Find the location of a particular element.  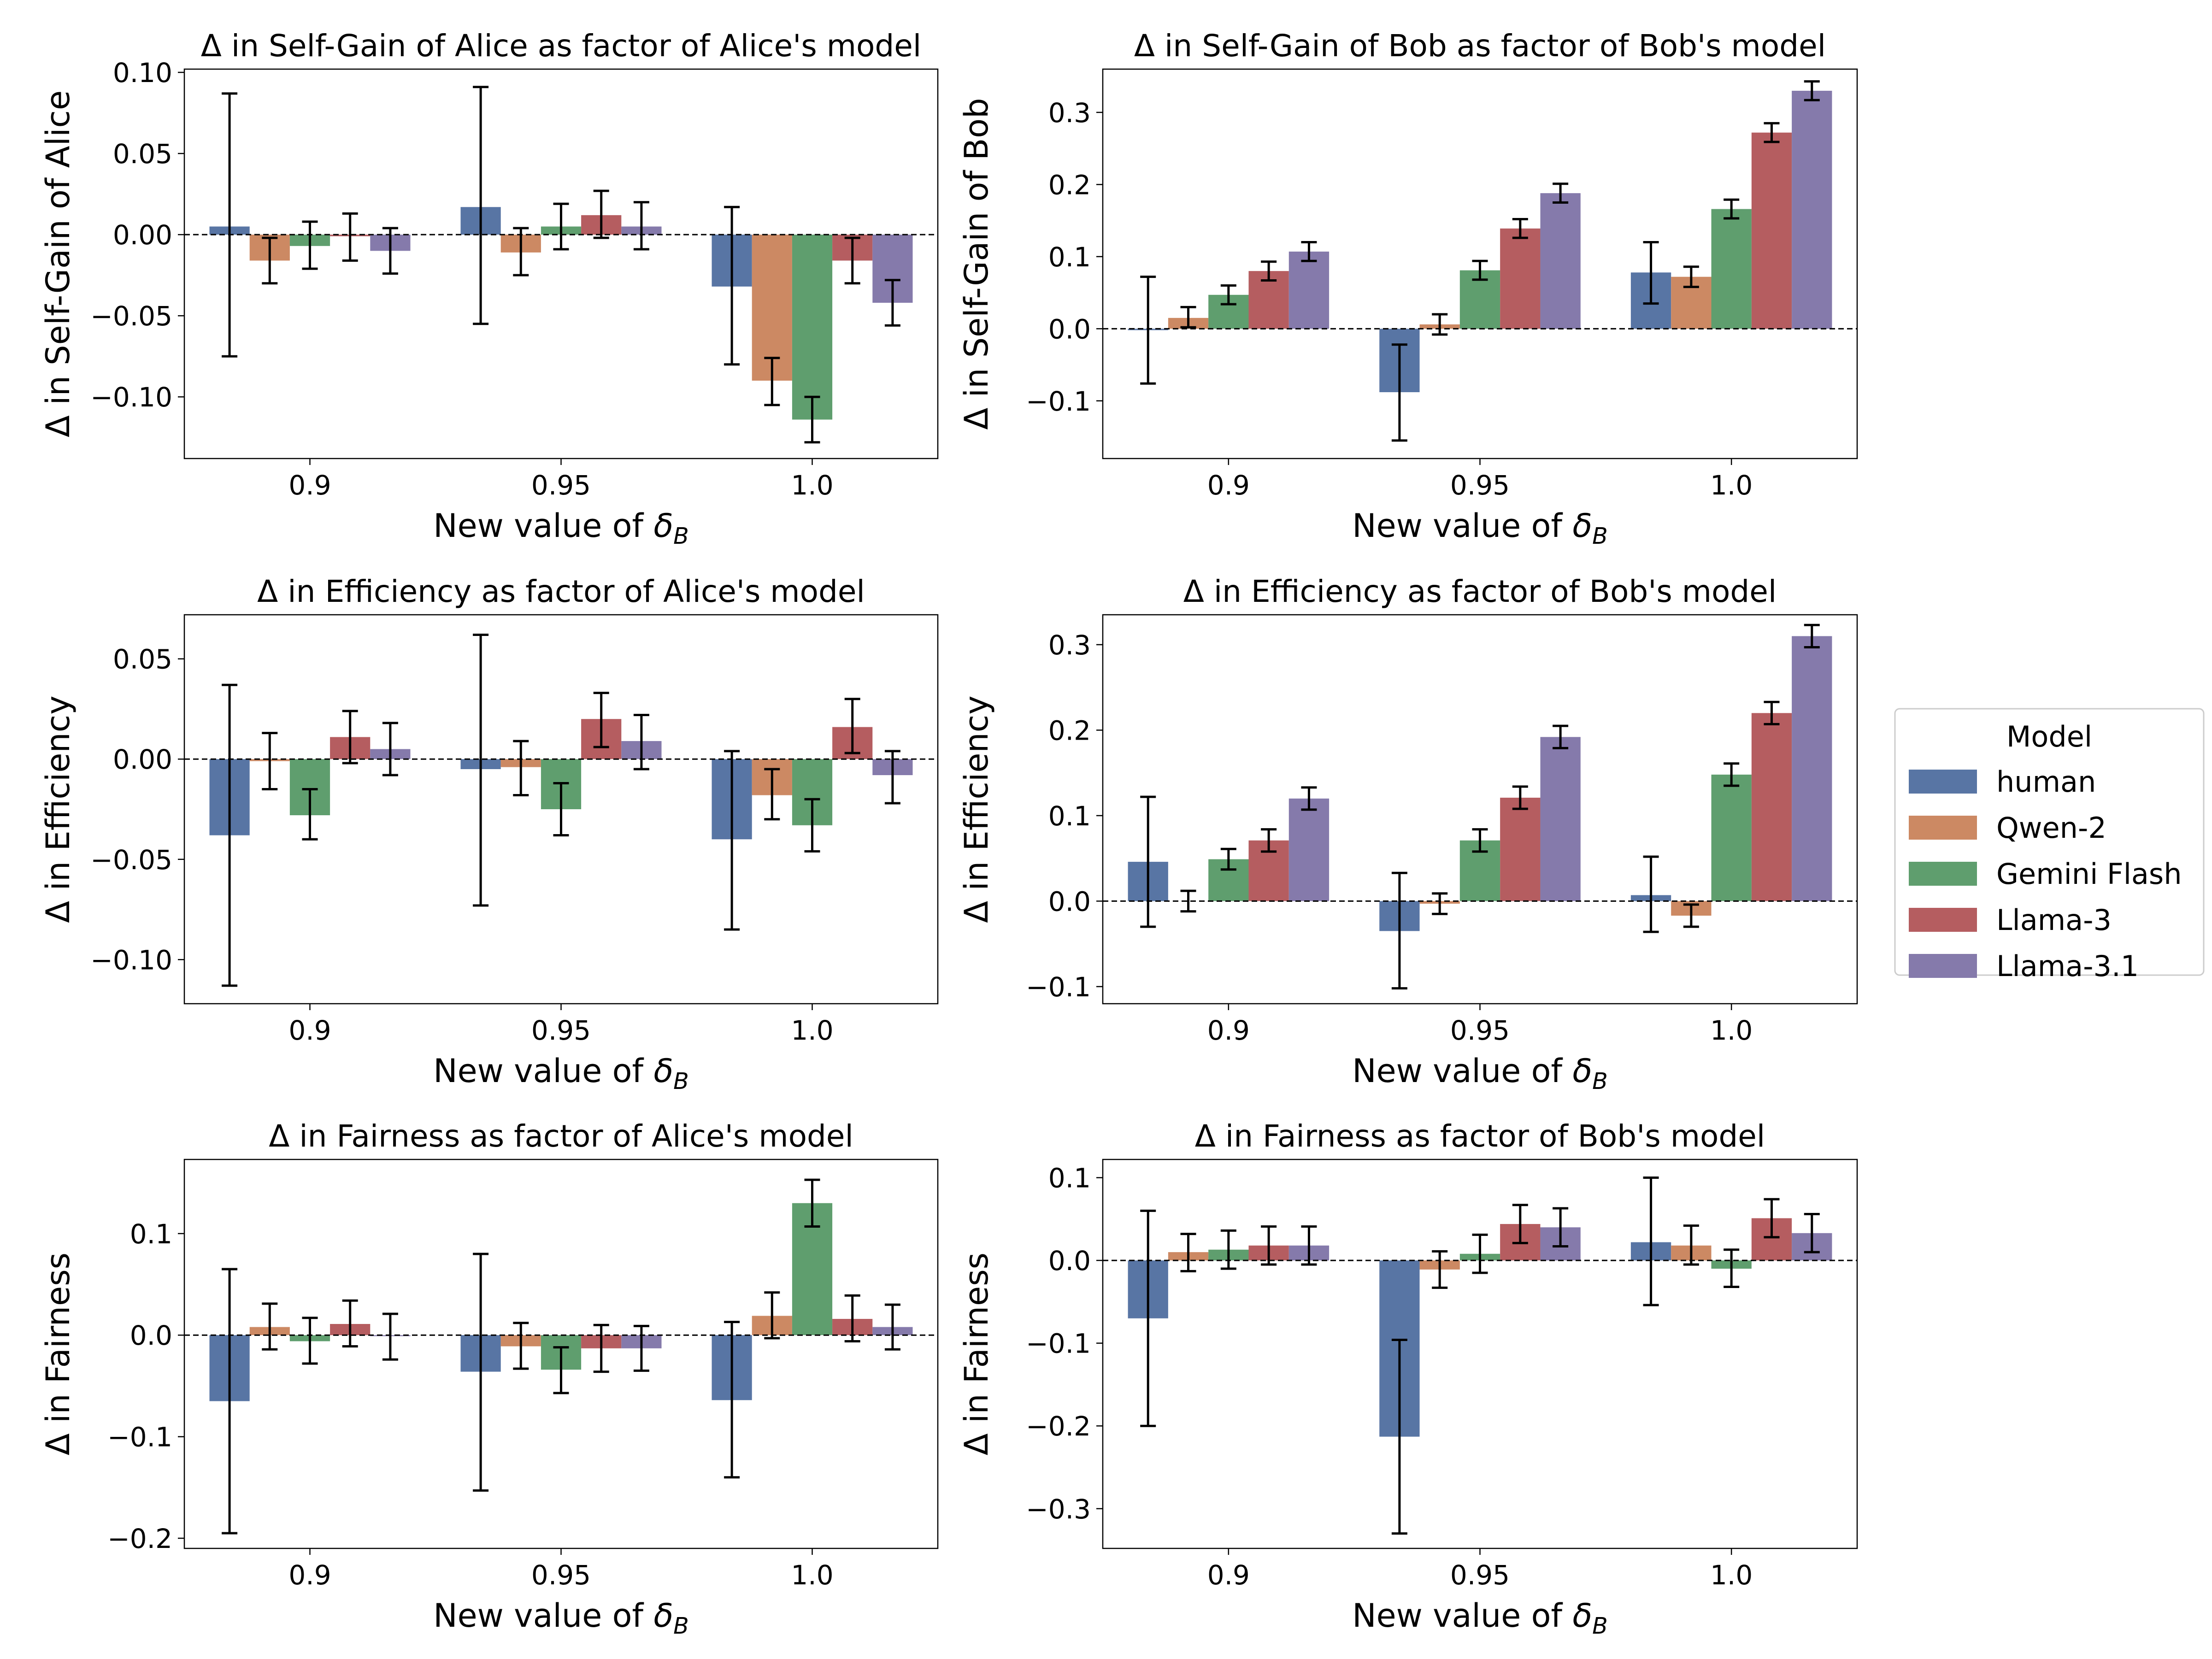

y-axis-label: Δ in Self-Gain of Bob is located at coordinates (976, 264).